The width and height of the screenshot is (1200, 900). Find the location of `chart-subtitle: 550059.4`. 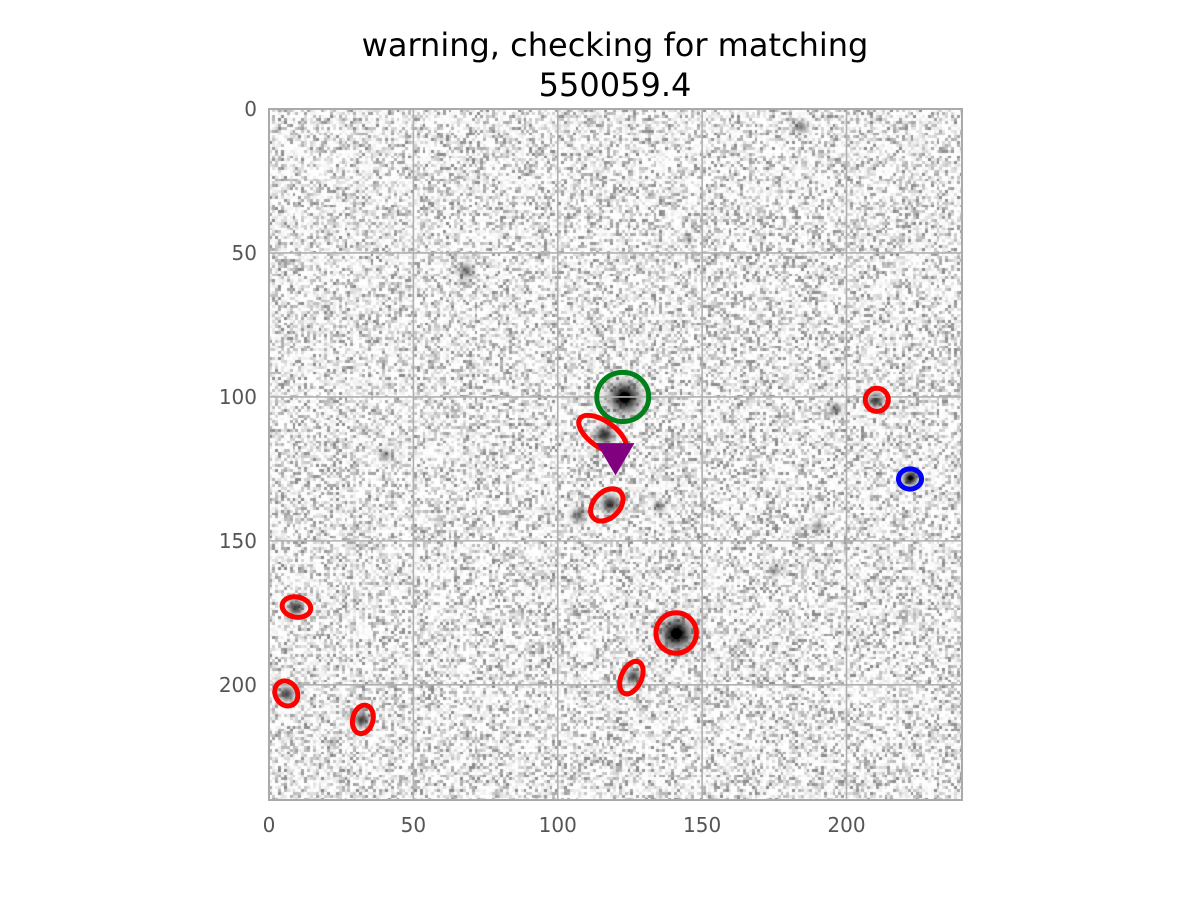

chart-subtitle: 550059.4 is located at coordinates (615, 85).